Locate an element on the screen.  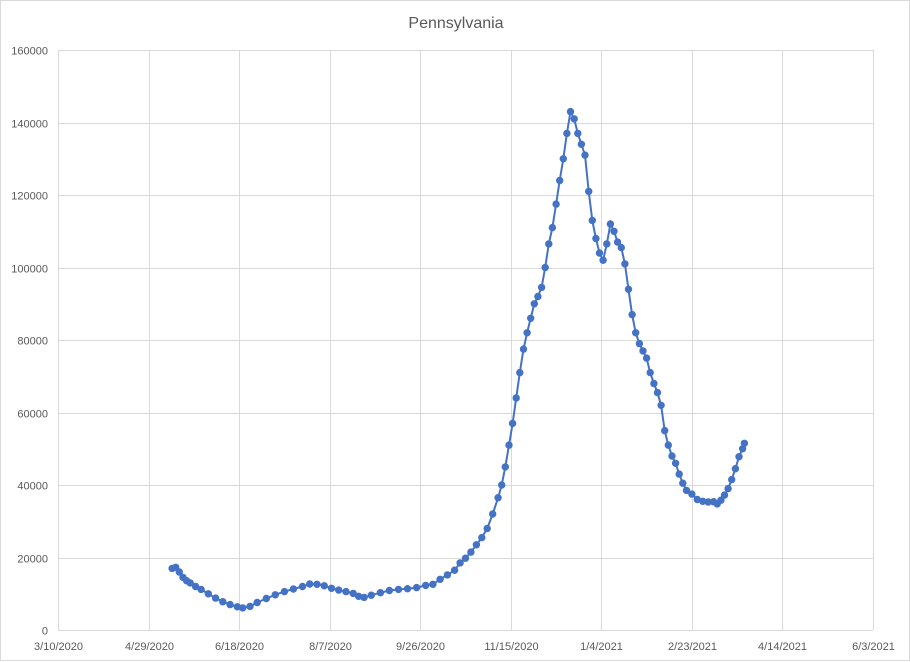
x-tick-label: 9/26/2020 is located at coordinates (420, 647).